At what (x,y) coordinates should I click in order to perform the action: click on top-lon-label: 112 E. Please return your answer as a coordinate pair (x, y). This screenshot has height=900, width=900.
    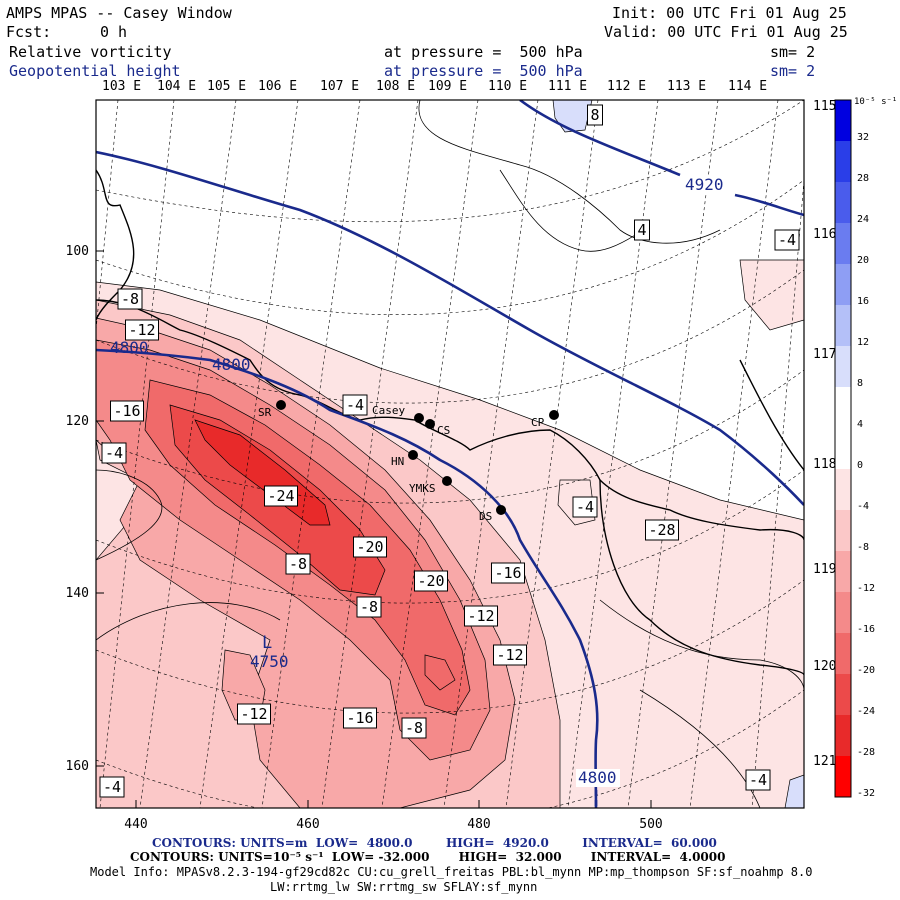
    Looking at the image, I should click on (626, 86).